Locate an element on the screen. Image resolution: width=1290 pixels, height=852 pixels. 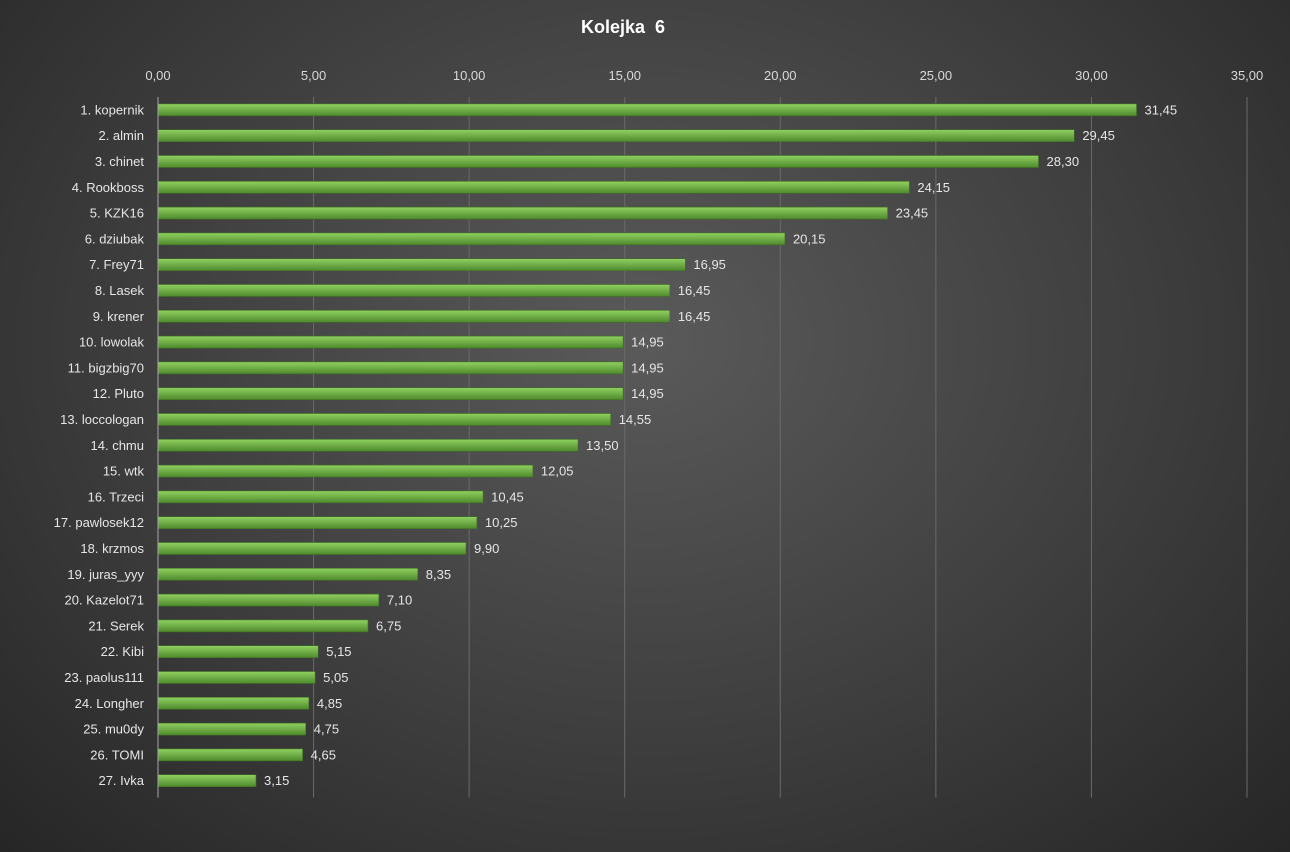
category-label: 15. wtk is located at coordinates (124, 471).